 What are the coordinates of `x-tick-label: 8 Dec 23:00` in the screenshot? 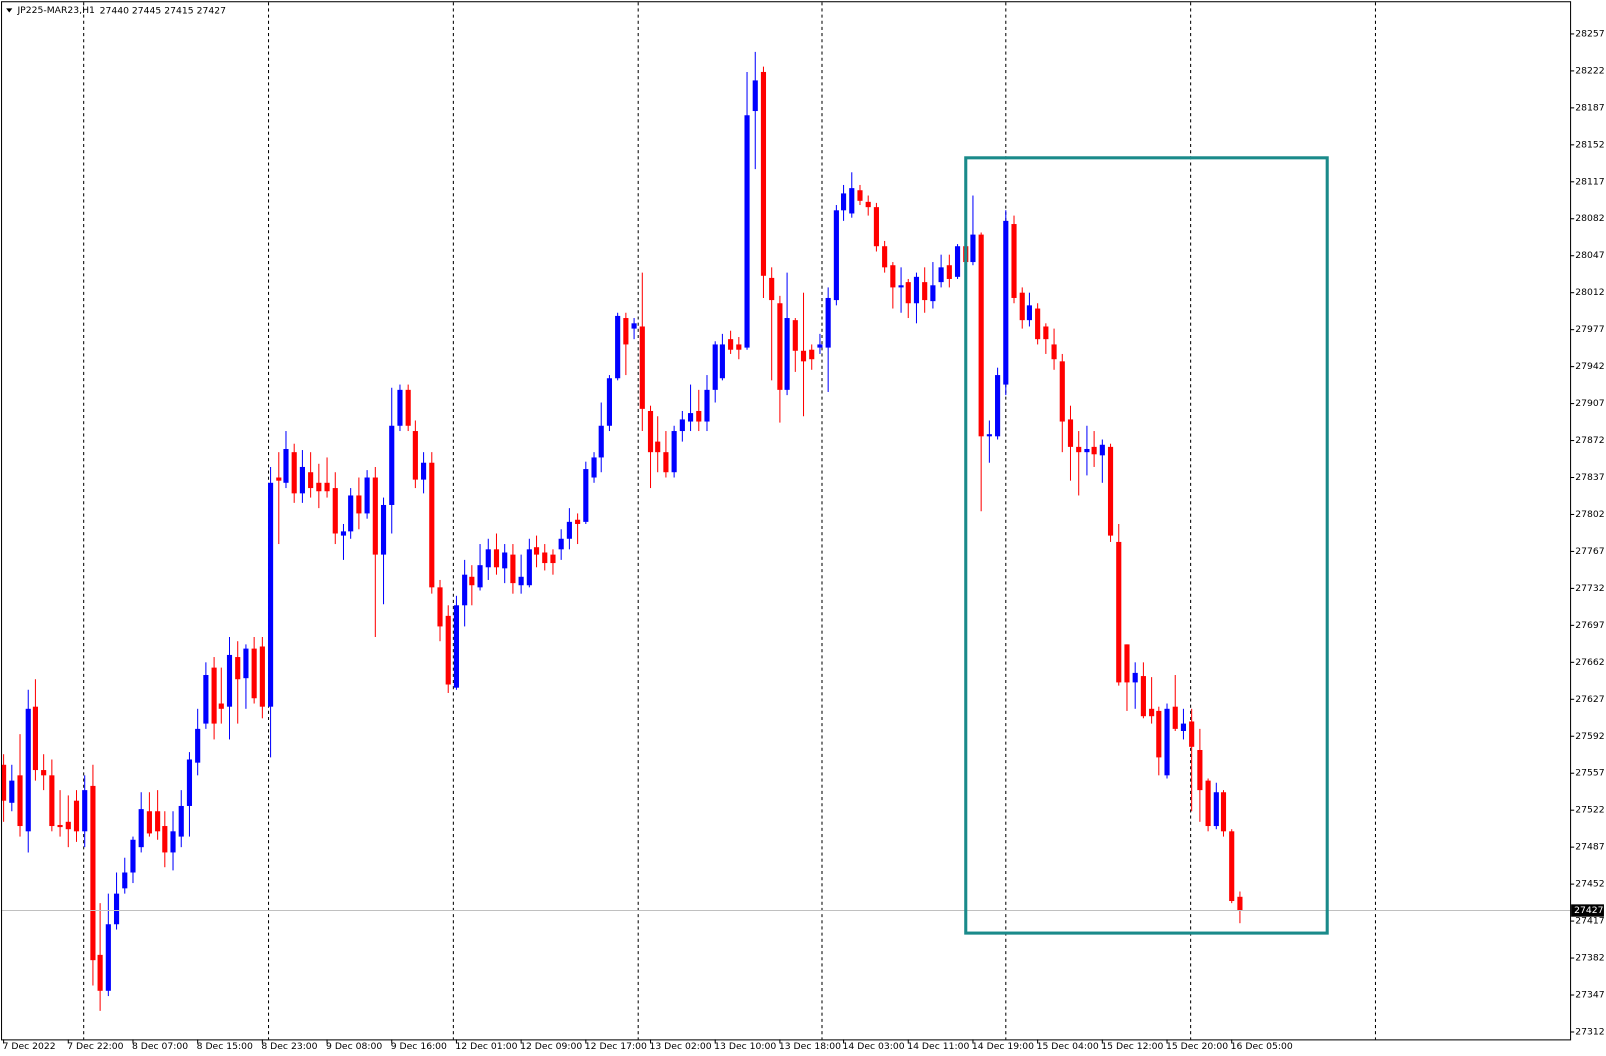 It's located at (289, 1046).